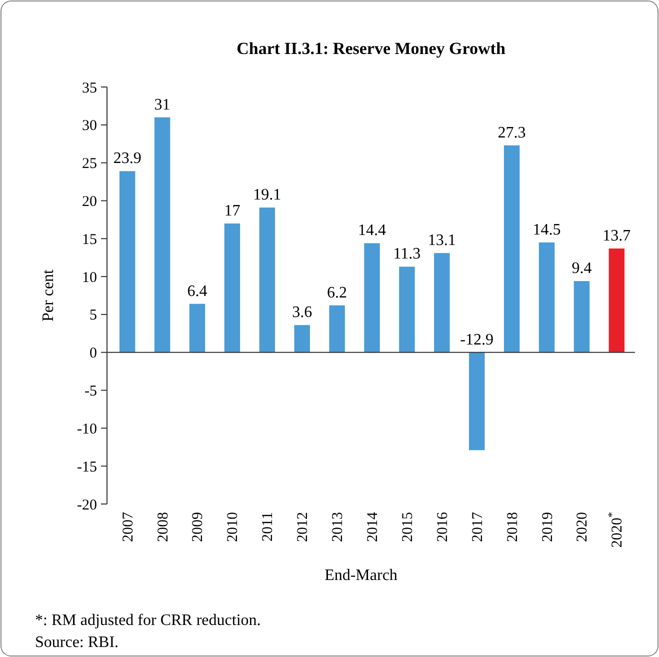  I want to click on data-label: 14.5, so click(546, 229).